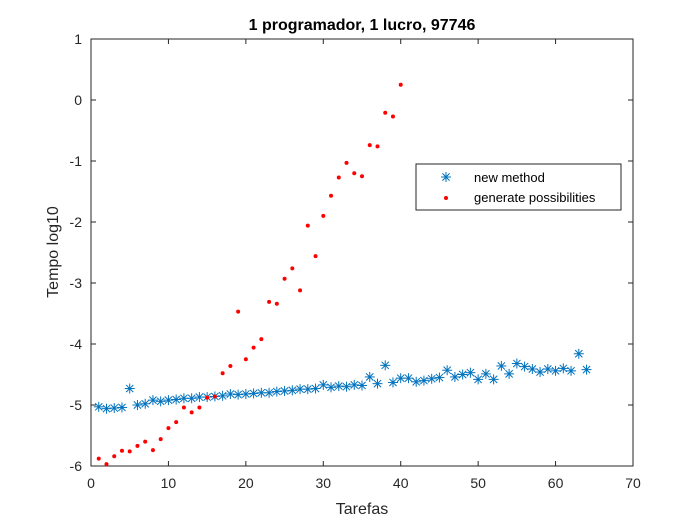 This screenshot has width=700, height=525. I want to click on x-axis-label: Tarefas, so click(362, 509).